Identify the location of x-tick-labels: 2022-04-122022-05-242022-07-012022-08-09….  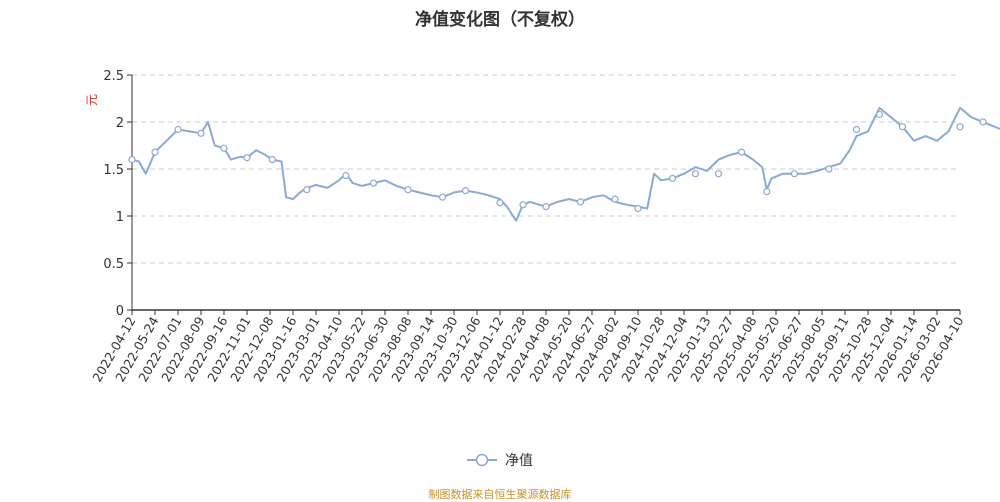
(527, 349).